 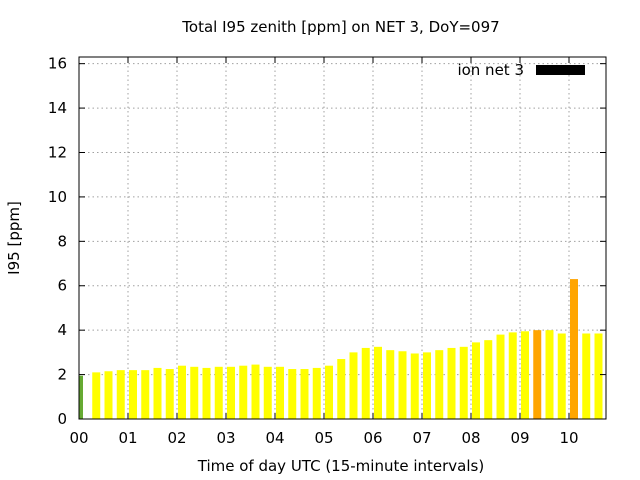 What do you see at coordinates (274, 438) in the screenshot?
I see `x-tick-label: 04` at bounding box center [274, 438].